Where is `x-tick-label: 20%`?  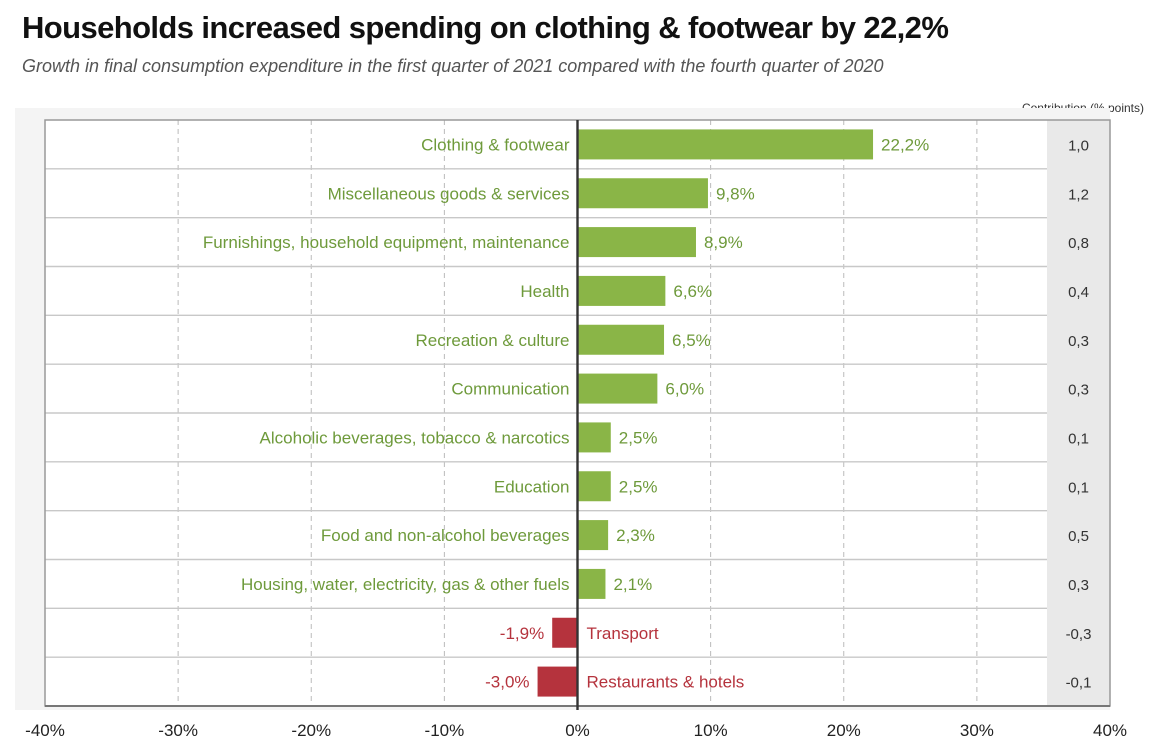
x-tick-label: 20% is located at coordinates (844, 730).